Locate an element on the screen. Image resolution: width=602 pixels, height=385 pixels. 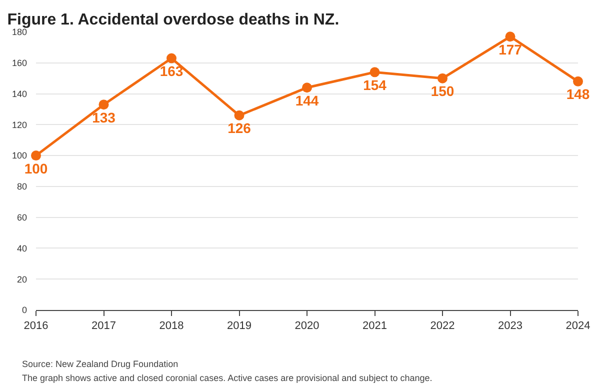
y-tick-label: 40 is located at coordinates (21, 248).